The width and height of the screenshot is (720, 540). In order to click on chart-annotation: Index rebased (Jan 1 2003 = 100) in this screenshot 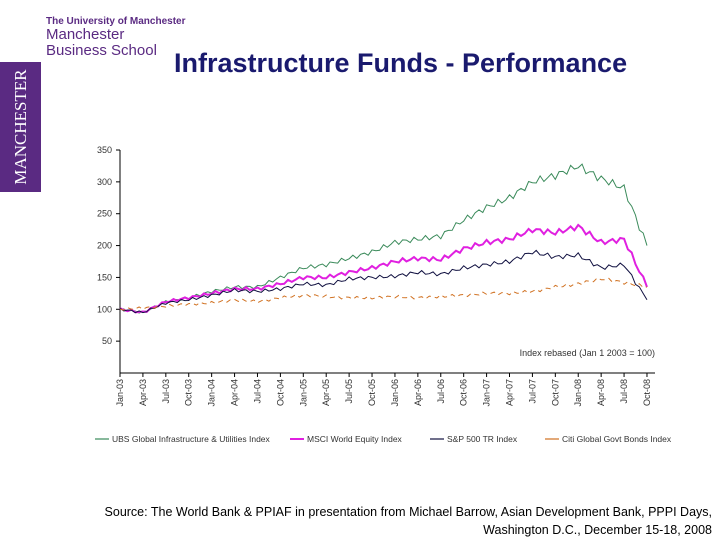, I will do `click(587, 353)`.